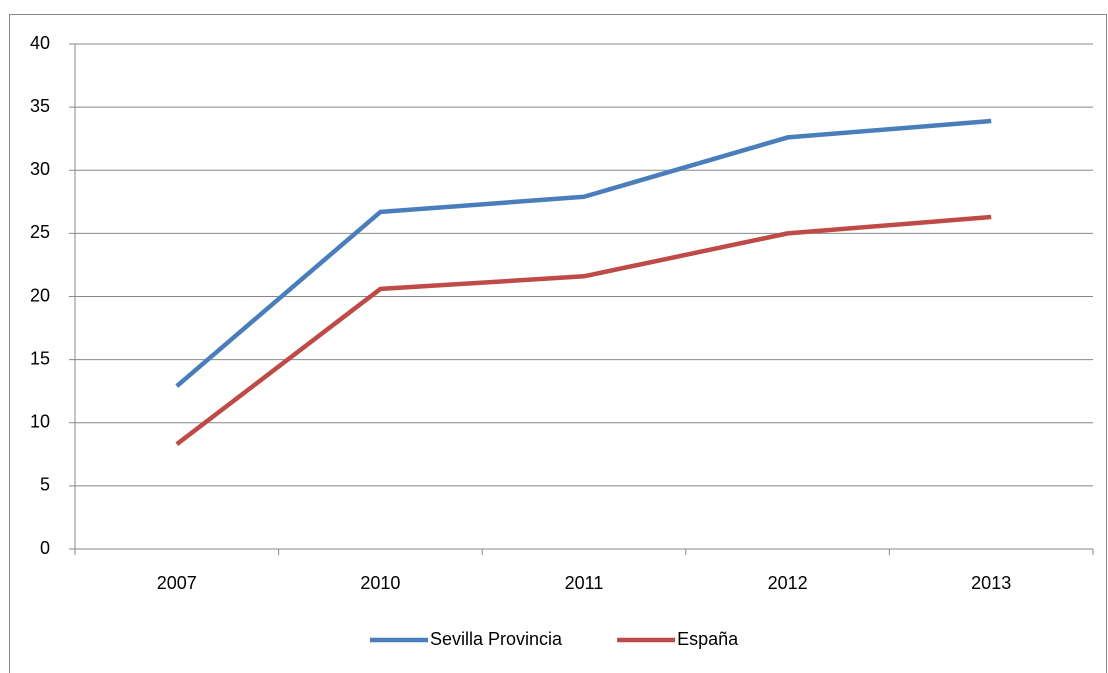 This screenshot has height=673, width=1108. What do you see at coordinates (40, 43) in the screenshot?
I see `y-tick-label: 40` at bounding box center [40, 43].